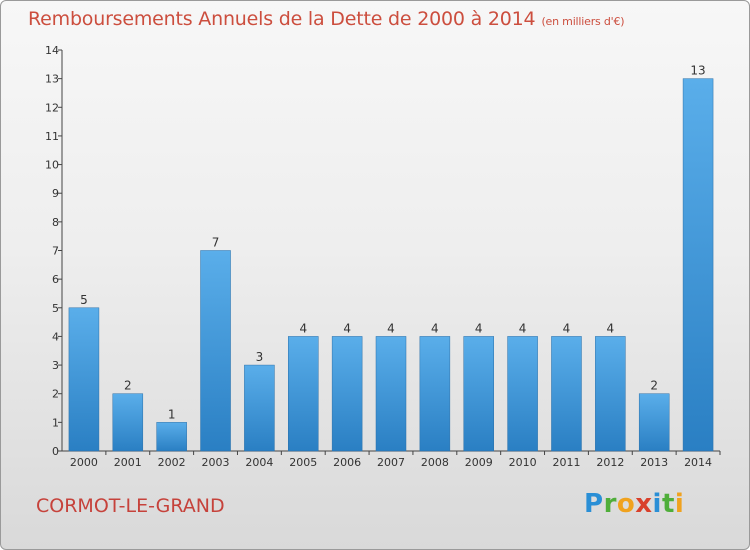  I want to click on y-tick-label: 13, so click(52, 79).